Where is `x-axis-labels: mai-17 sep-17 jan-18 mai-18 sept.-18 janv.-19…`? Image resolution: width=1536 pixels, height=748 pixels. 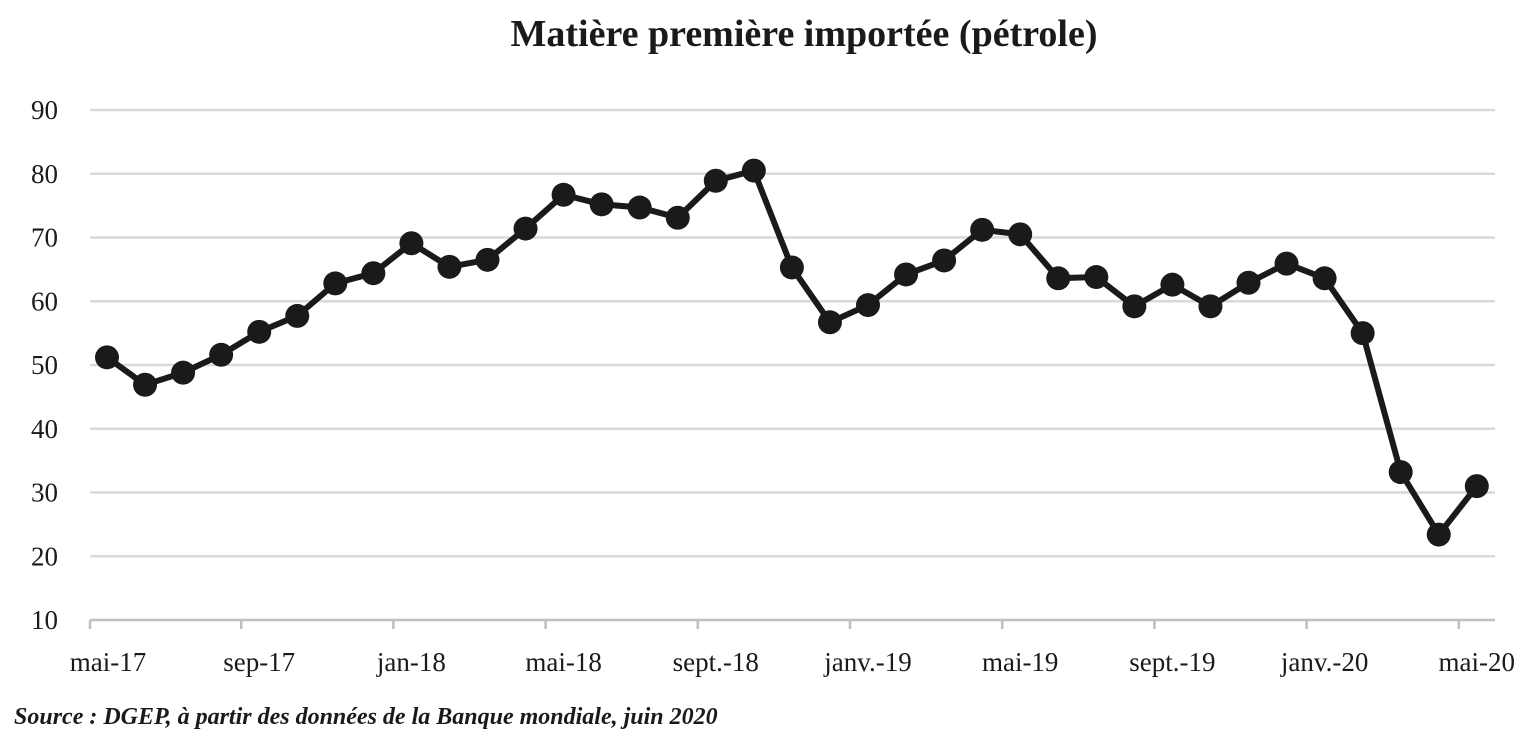
x-axis-labels: mai-17 sep-17 jan-18 mai-18 sept.-18 janv.-19… is located at coordinates (792, 662).